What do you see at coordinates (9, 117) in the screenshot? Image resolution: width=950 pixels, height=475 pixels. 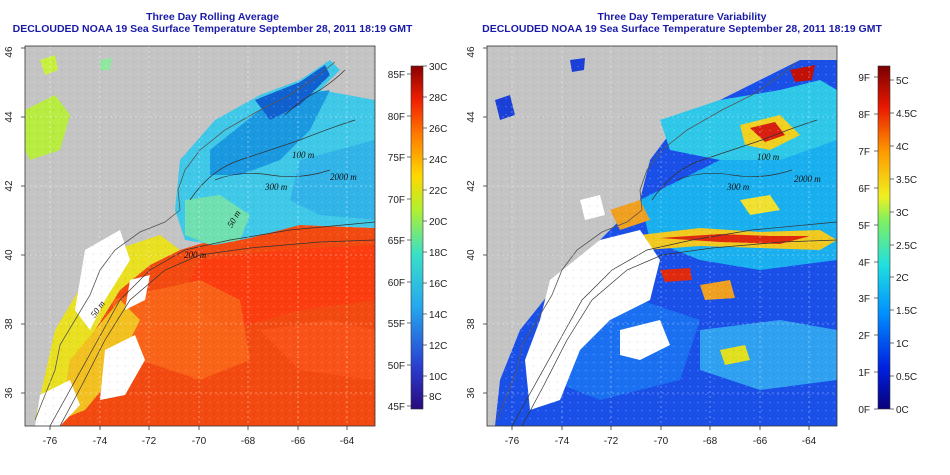 I see `left-y-tick-label: 44` at bounding box center [9, 117].